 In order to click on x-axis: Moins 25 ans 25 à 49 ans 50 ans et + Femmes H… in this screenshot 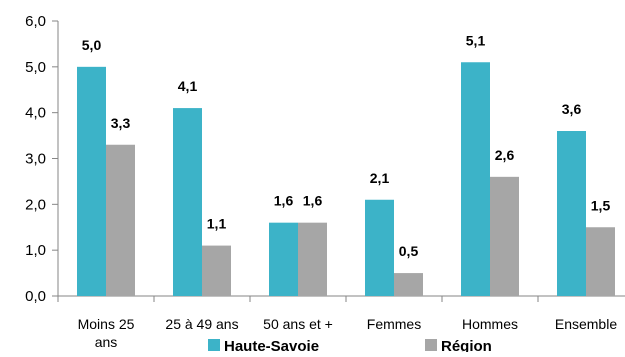, I will do `click(341, 322)`.